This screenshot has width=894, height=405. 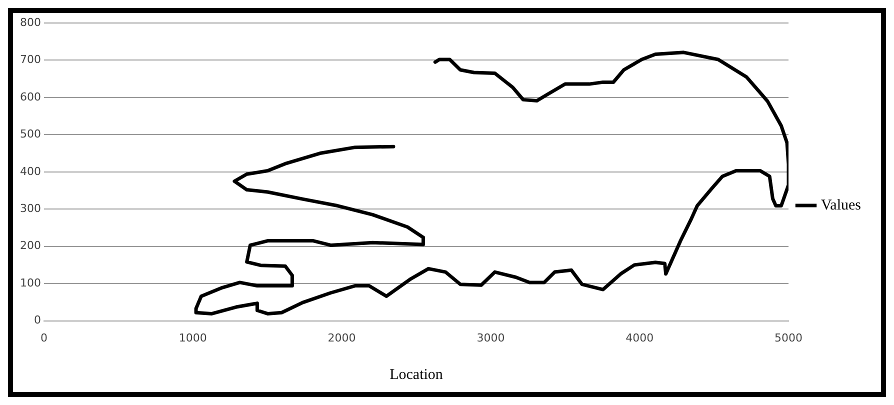 I want to click on y-tick-label: 400, so click(x=30, y=171).